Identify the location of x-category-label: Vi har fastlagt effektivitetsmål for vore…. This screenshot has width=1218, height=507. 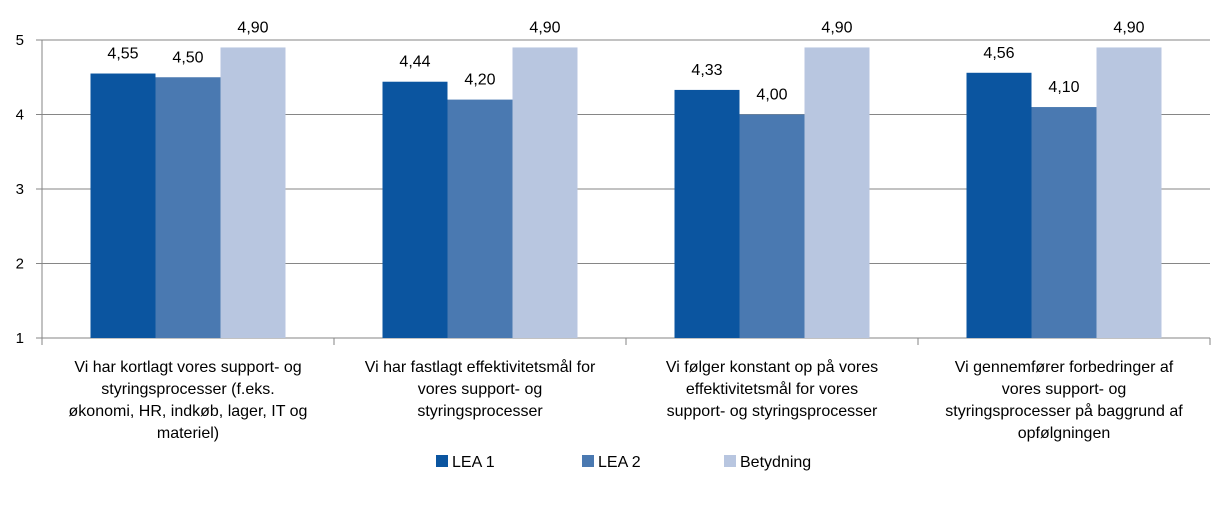
(480, 389).